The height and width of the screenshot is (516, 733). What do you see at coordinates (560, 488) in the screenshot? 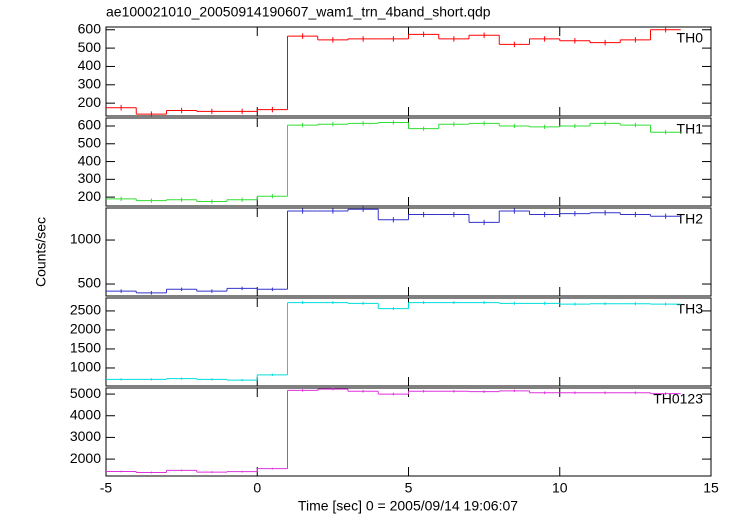
I see `x-tick-label: 10` at bounding box center [560, 488].